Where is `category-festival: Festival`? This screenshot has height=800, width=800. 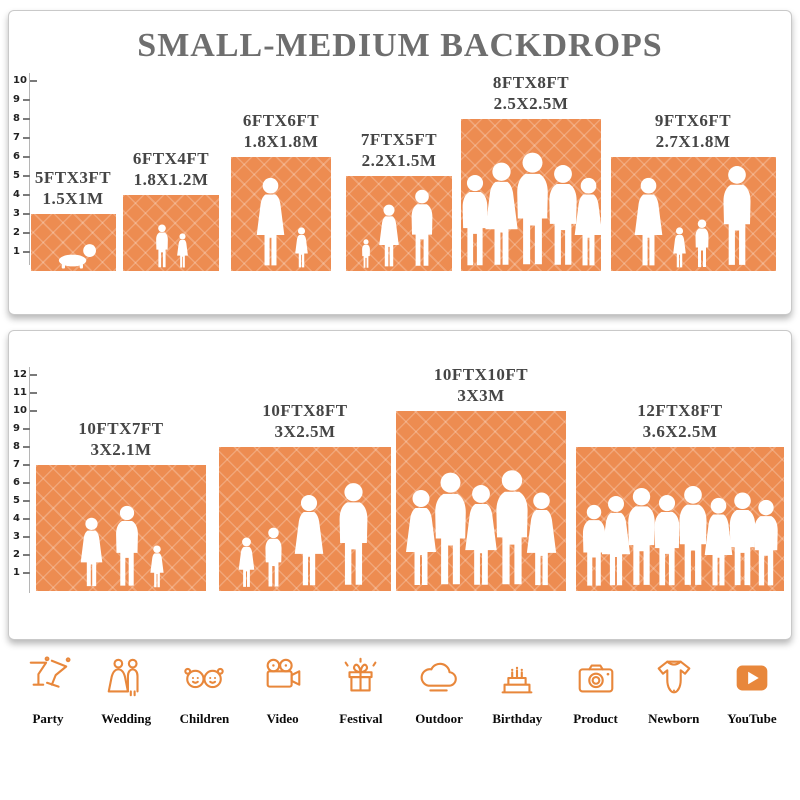
category-festival: Festival is located at coordinates (361, 691).